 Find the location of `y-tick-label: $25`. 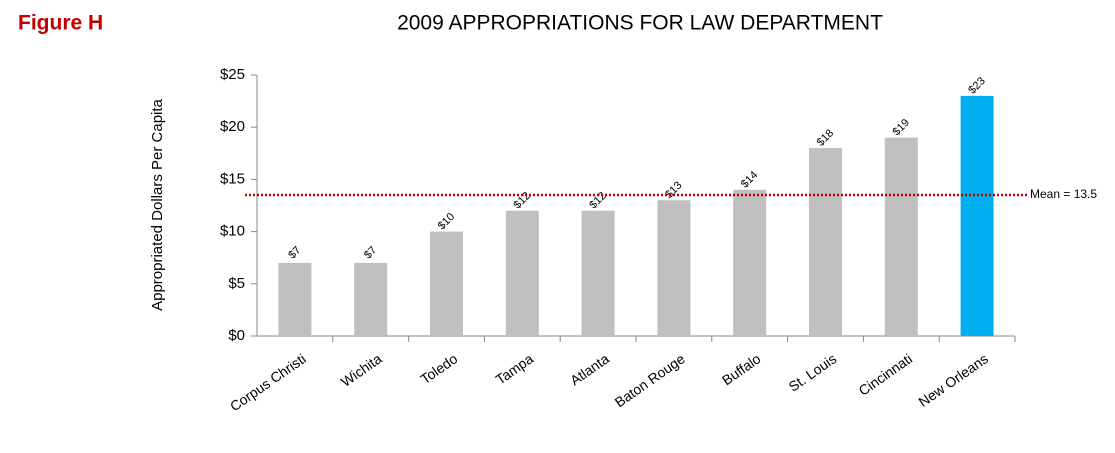

y-tick-label: $25 is located at coordinates (232, 74).